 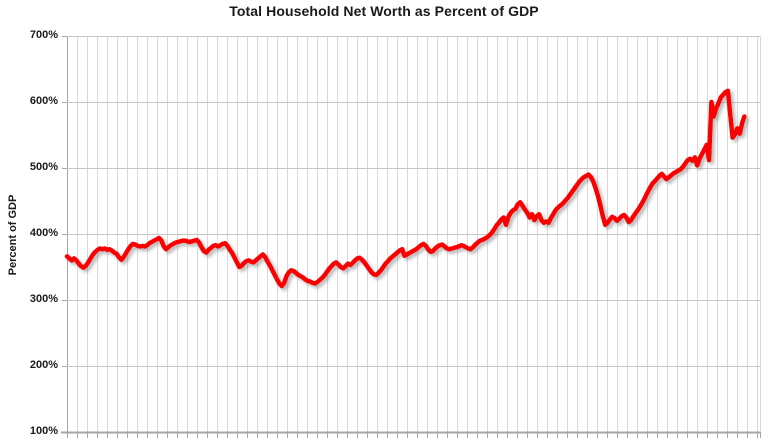 What do you see at coordinates (43, 35) in the screenshot?
I see `y-tick-label: 700%` at bounding box center [43, 35].